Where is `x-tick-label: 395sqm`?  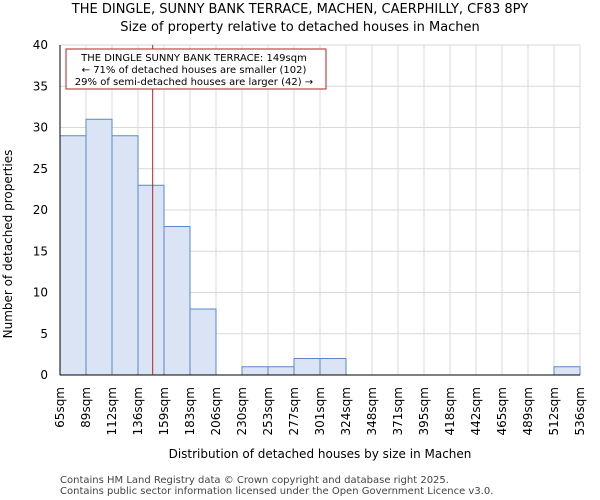 x-tick-label: 395sqm is located at coordinates (424, 411).